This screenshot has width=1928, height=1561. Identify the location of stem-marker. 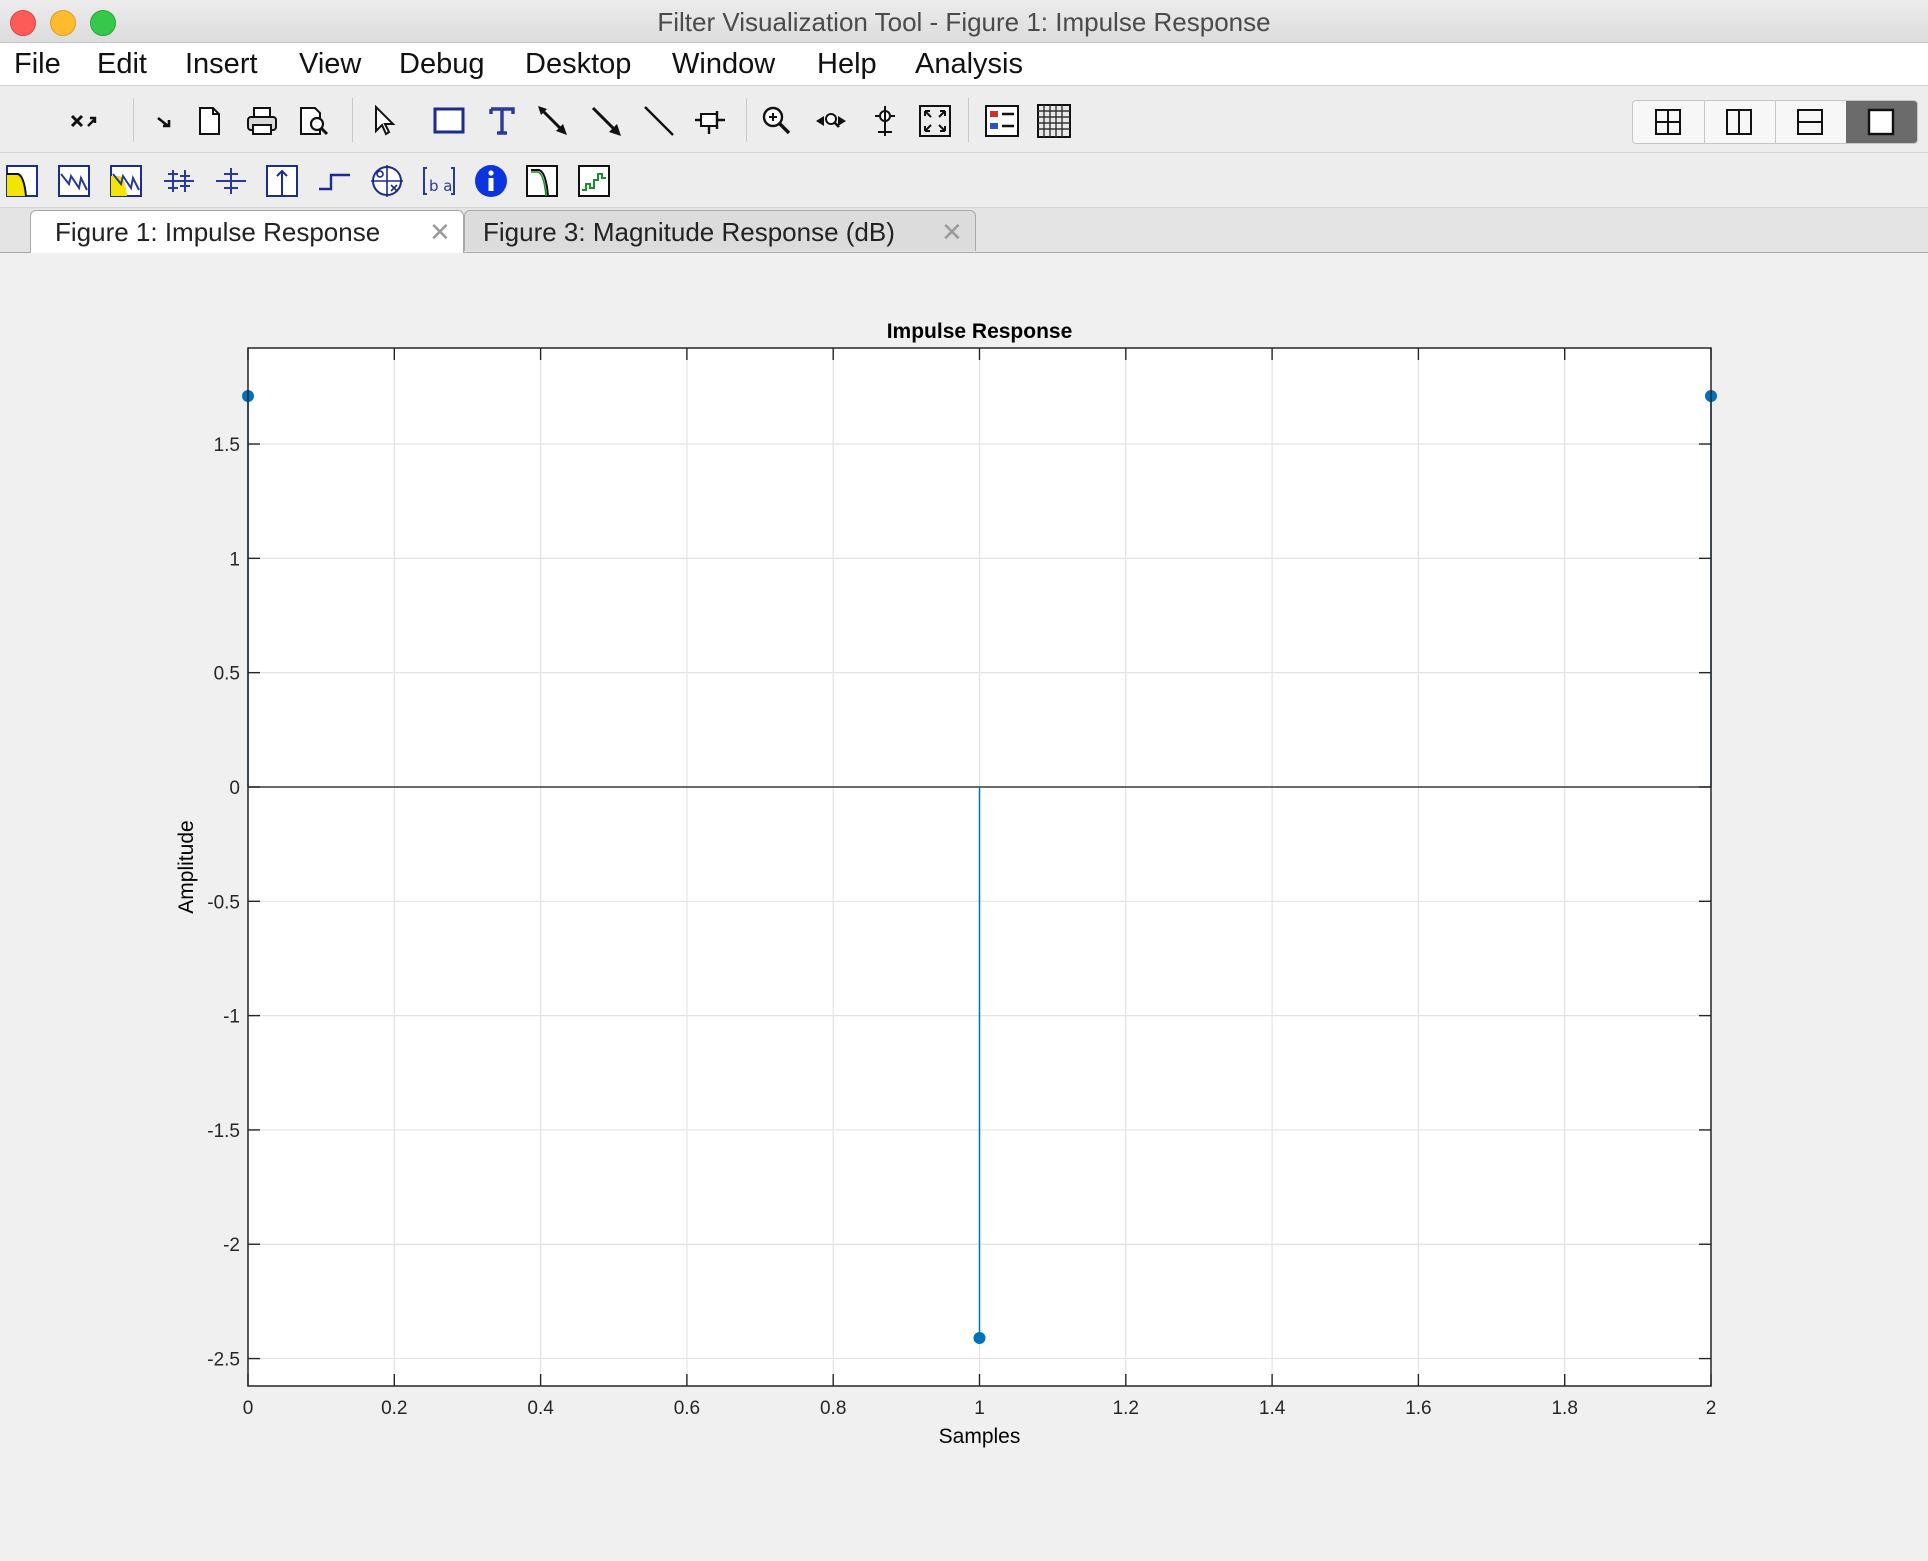
(979, 1337).